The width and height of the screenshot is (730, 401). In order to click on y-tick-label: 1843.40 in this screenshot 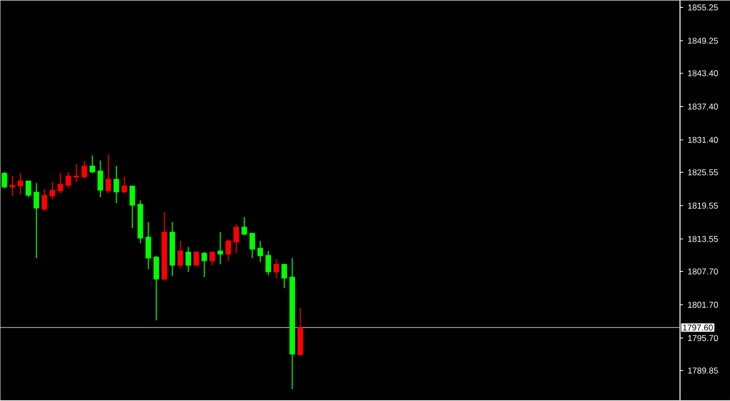, I will do `click(703, 73)`.